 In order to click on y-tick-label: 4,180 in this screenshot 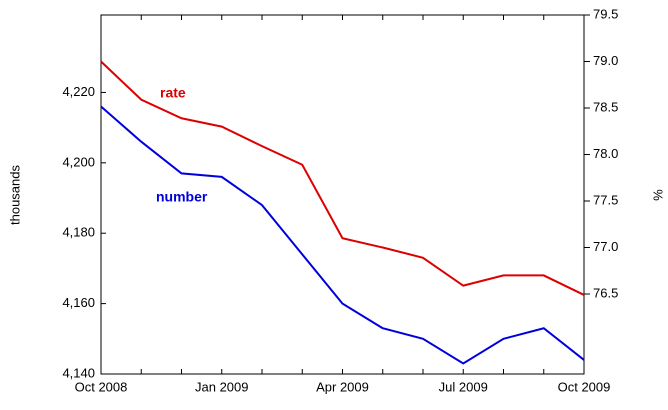, I will do `click(78, 232)`.